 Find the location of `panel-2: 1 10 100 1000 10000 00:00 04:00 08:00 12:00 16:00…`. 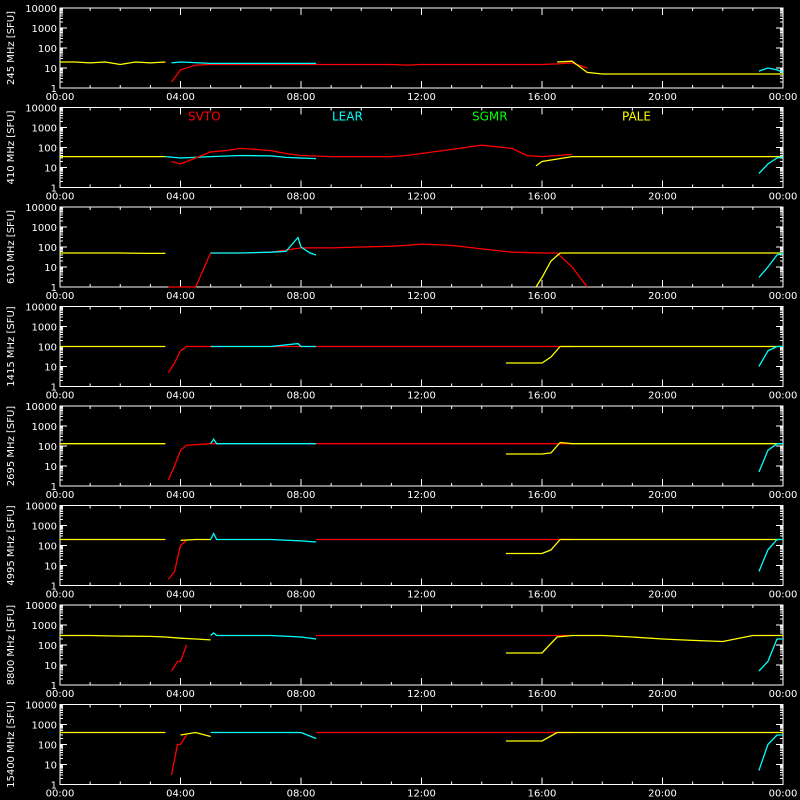

panel-2: 1 10 100 1000 10000 00:00 04:00 08:00 12:00 16:00… is located at coordinates (401, 153).